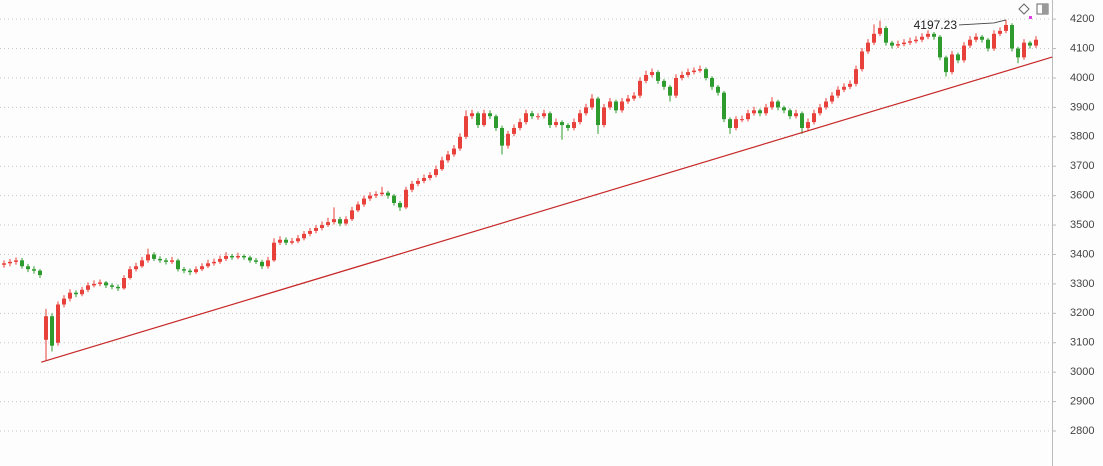 The height and width of the screenshot is (466, 1103). I want to click on y-tick-label: 3400, so click(1082, 254).